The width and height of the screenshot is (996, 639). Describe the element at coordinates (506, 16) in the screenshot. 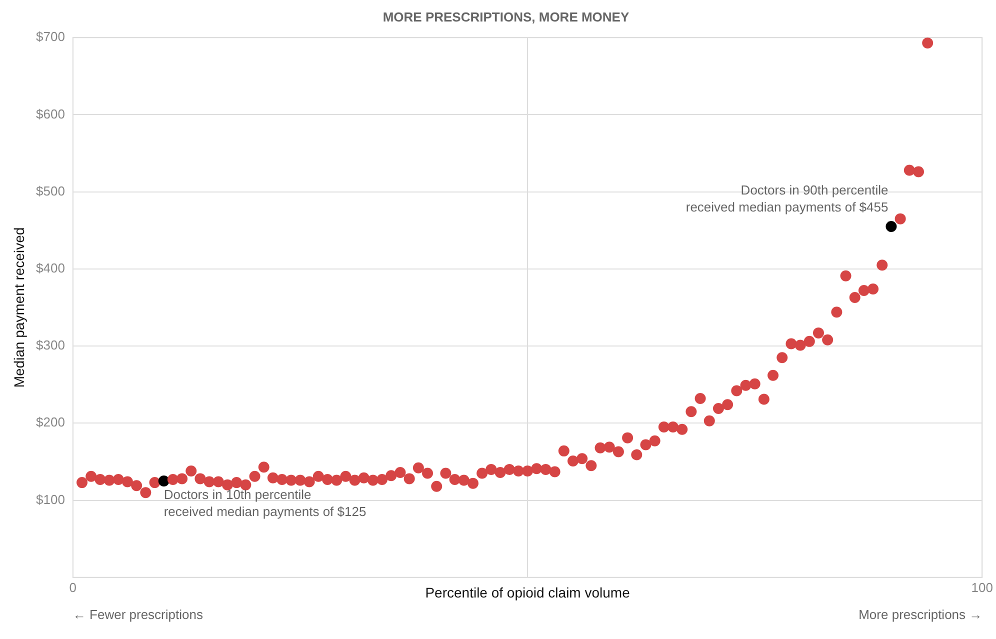

I see `chart-title: MORE PRESCRIPTIONS, MORE MONEY` at that location.